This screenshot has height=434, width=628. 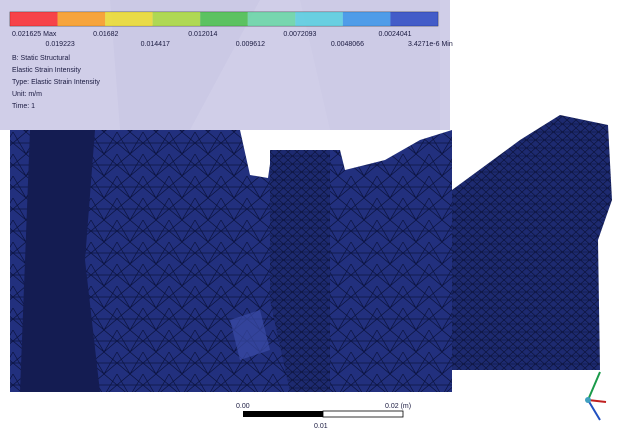 What do you see at coordinates (23, 106) in the screenshot?
I see `result-time: Time: 1` at bounding box center [23, 106].